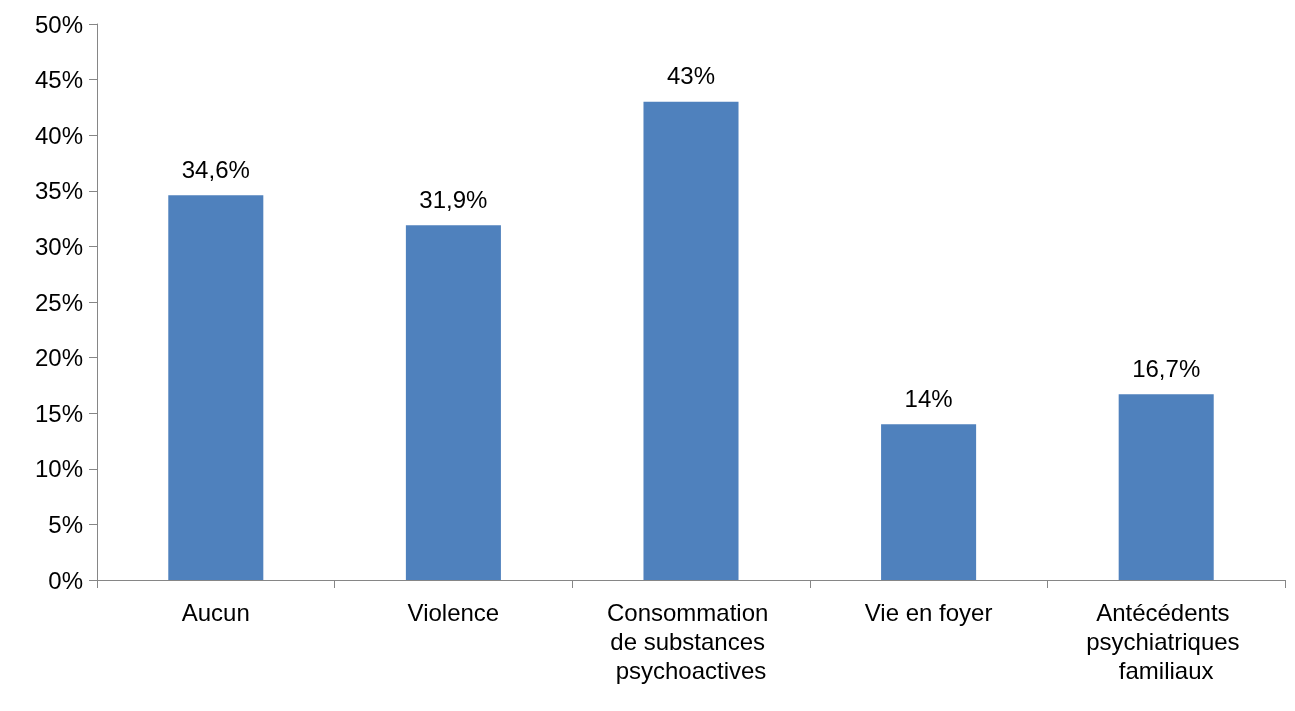 This screenshot has height=711, width=1295. What do you see at coordinates (1166, 641) in the screenshot?
I see `x-tick-label: Antécédents psychiatriques familiaux` at bounding box center [1166, 641].